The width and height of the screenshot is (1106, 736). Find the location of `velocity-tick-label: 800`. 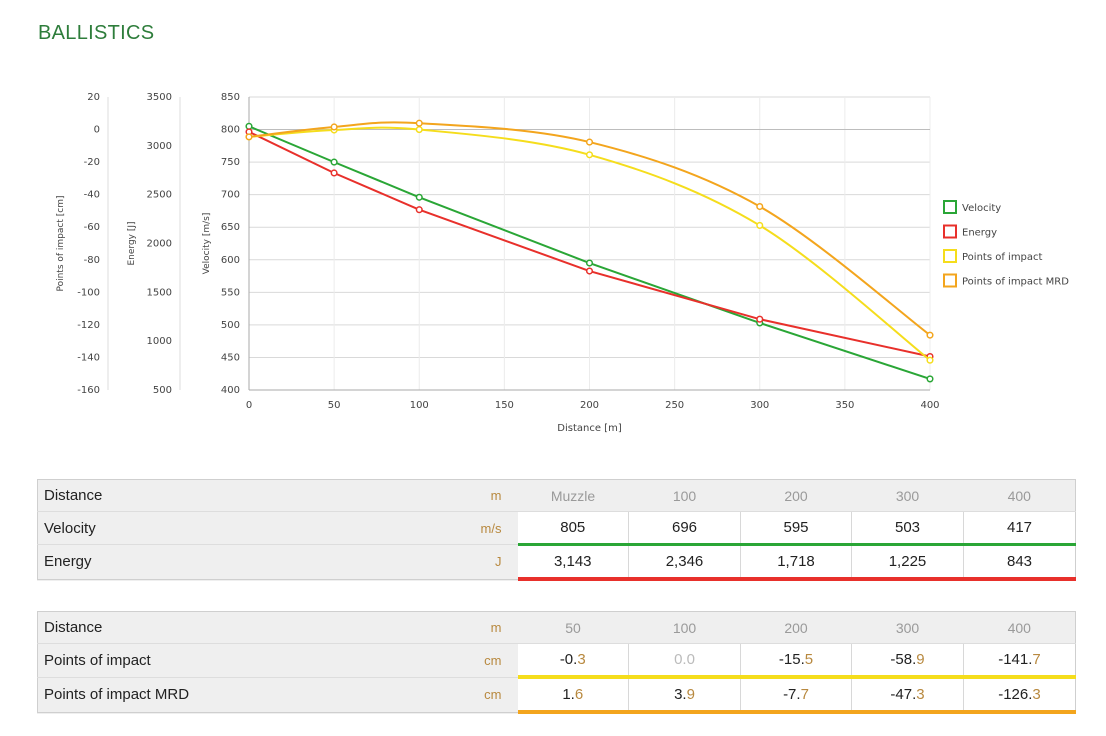

velocity-tick-label: 800 is located at coordinates (230, 130).